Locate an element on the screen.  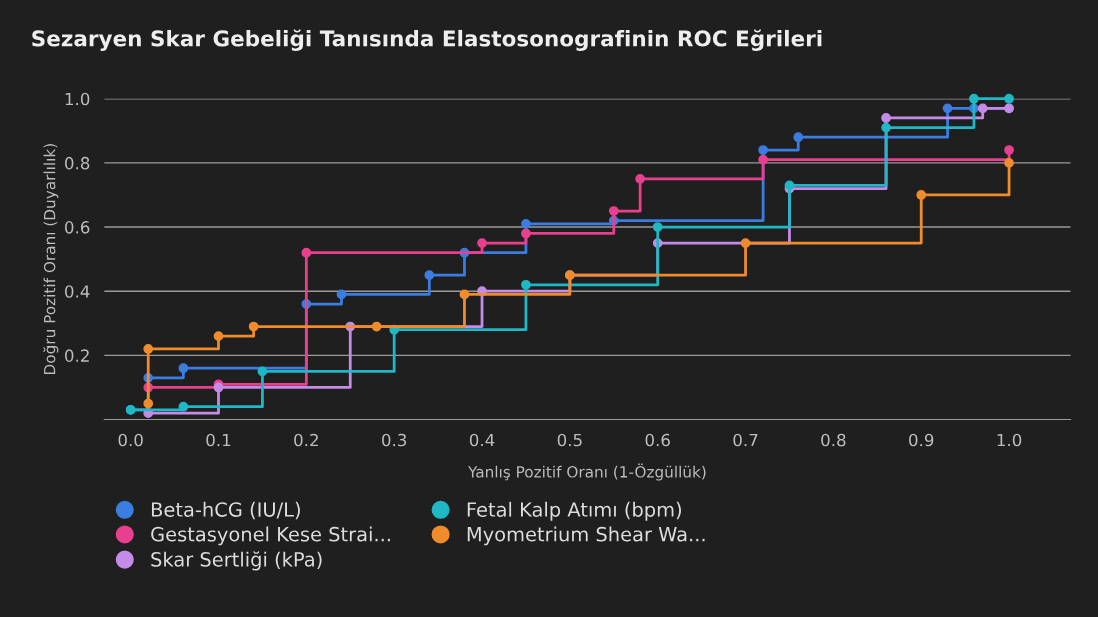
y-tick-label: 0.2 is located at coordinates (77, 355).